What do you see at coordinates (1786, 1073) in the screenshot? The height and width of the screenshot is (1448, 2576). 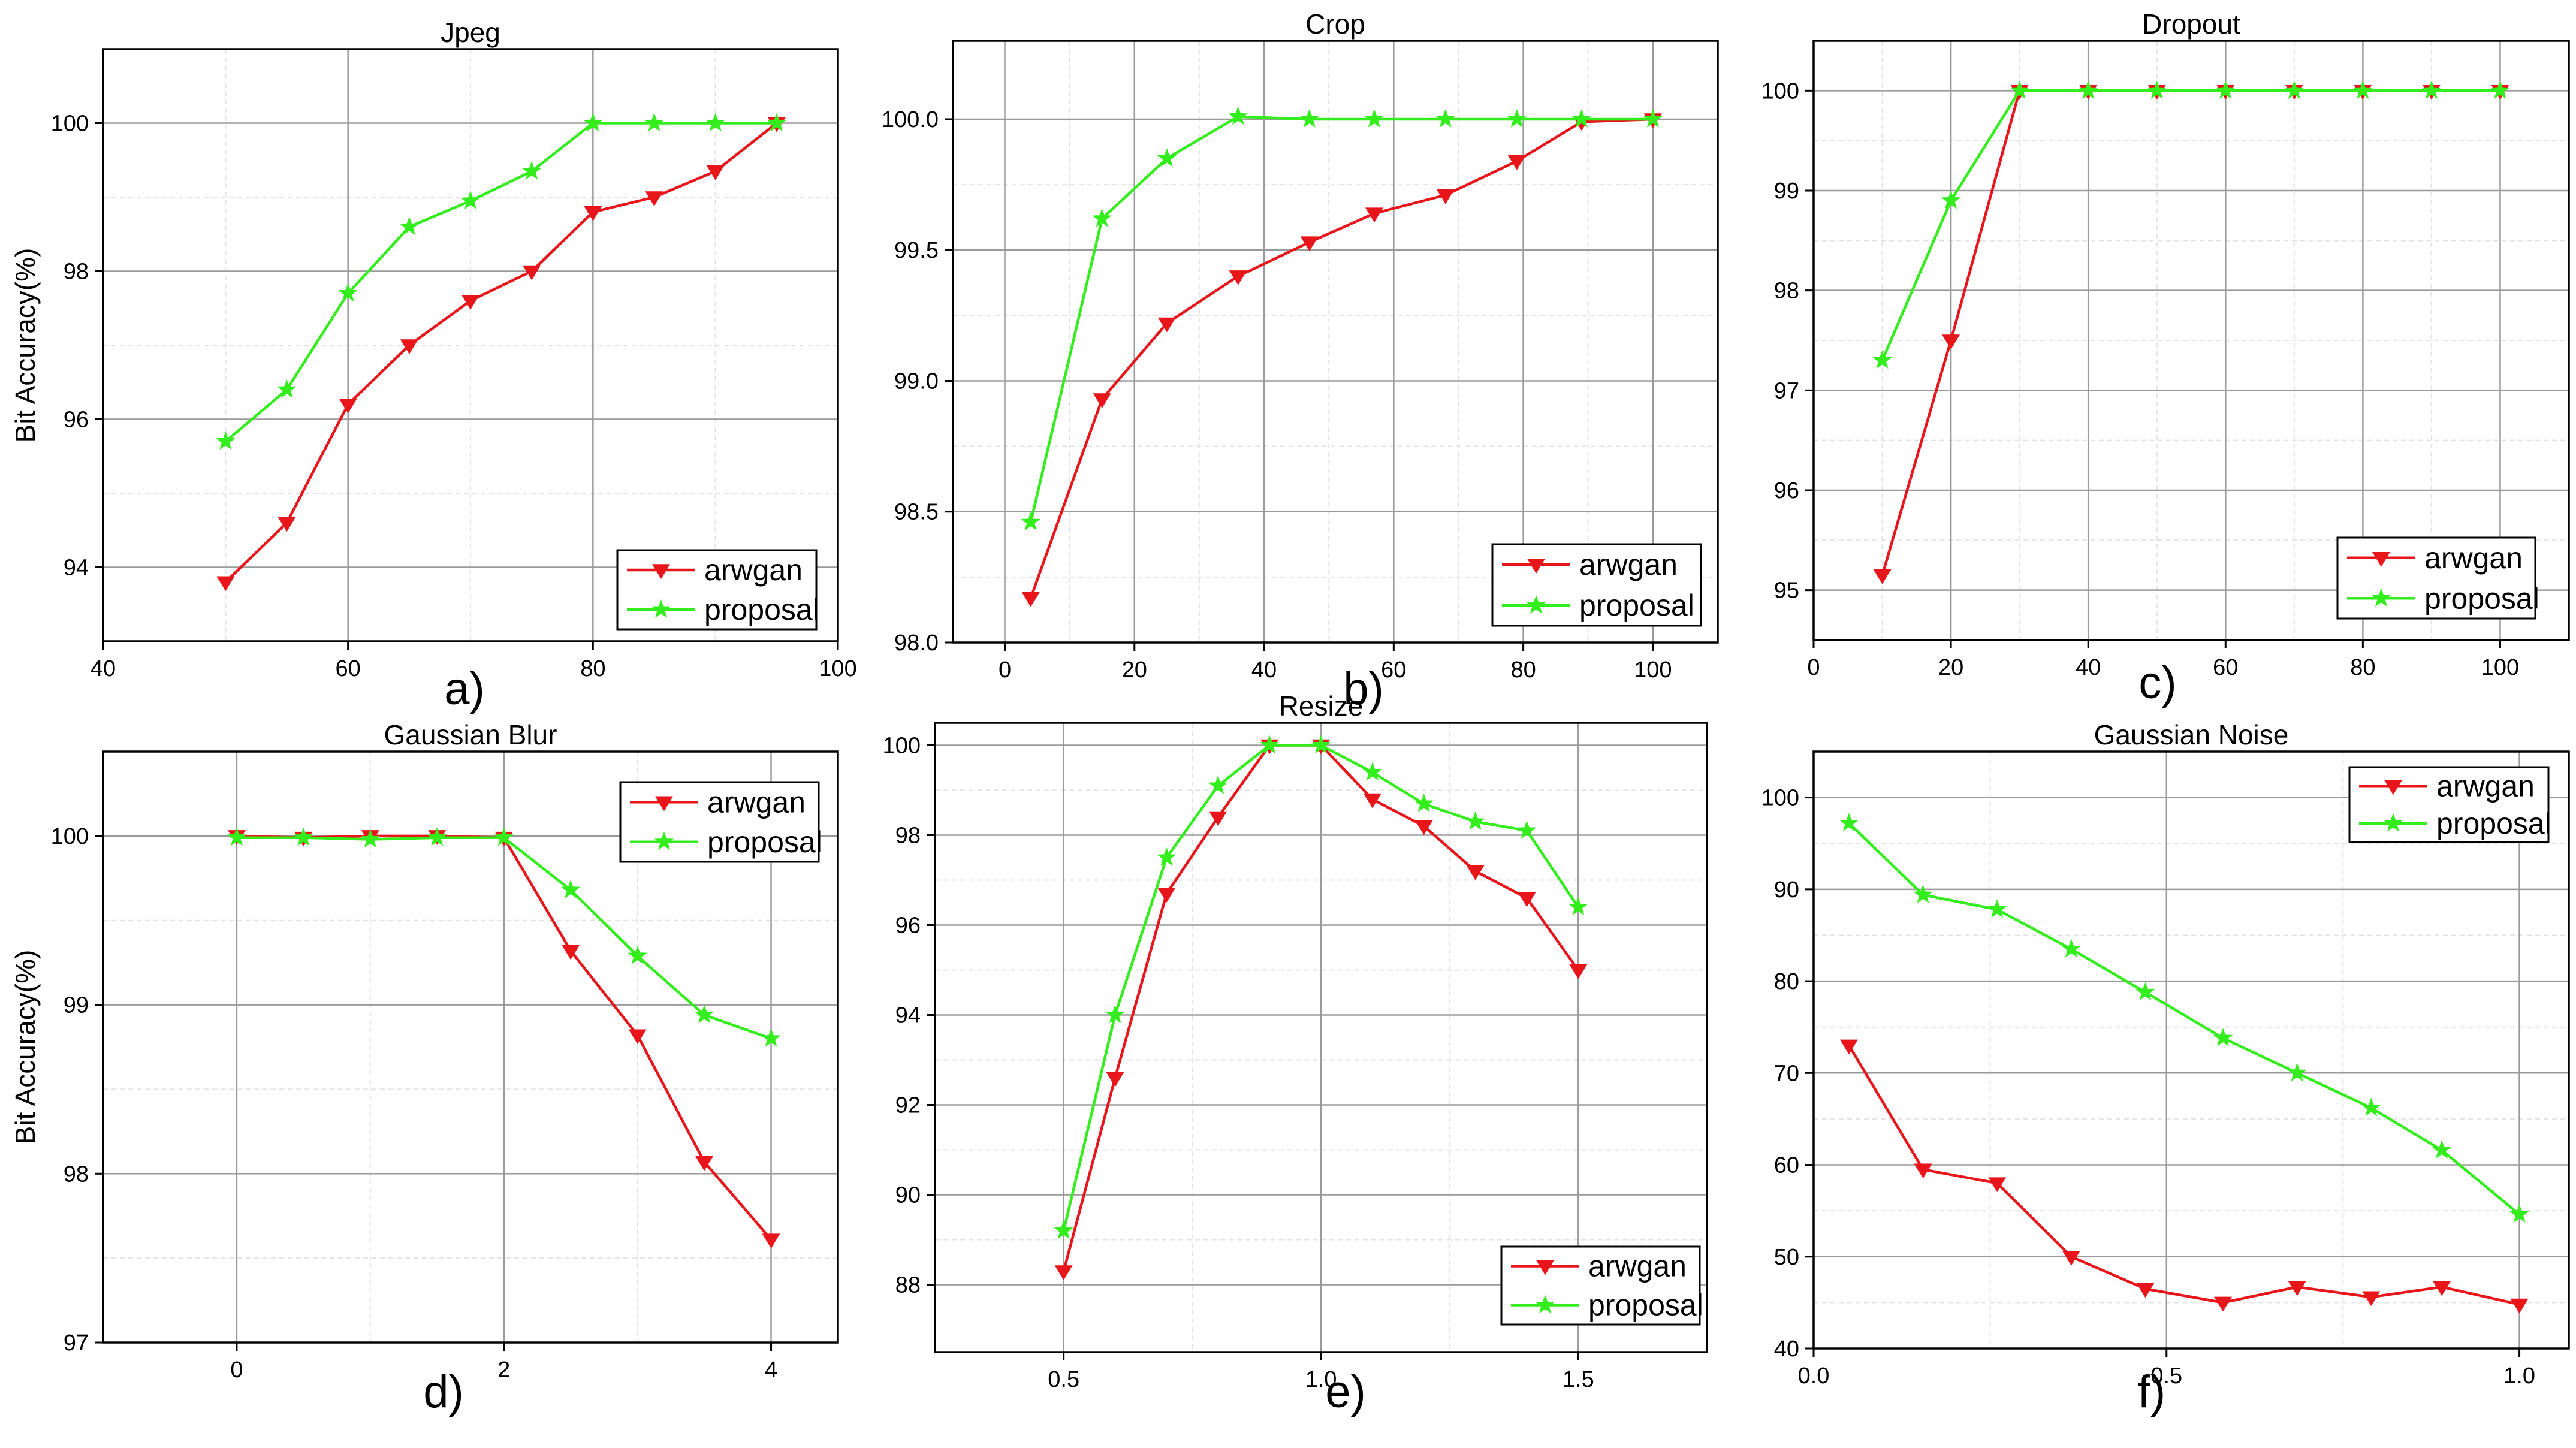 I see `y-tick-label: 70` at bounding box center [1786, 1073].